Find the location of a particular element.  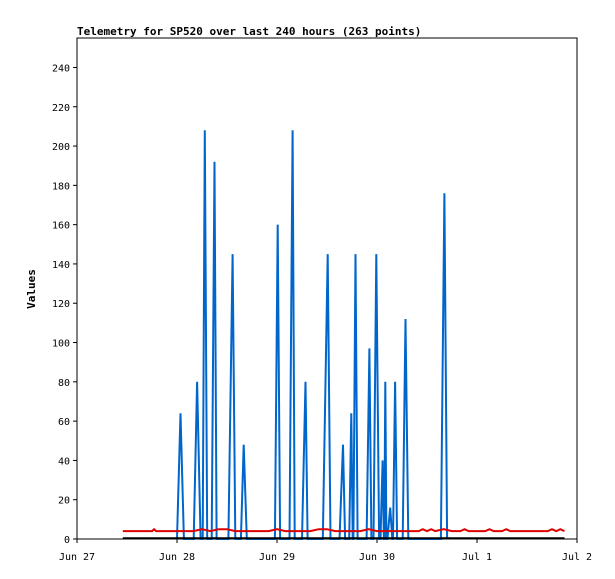

x-tick-label: Jul 2 is located at coordinates (577, 557).